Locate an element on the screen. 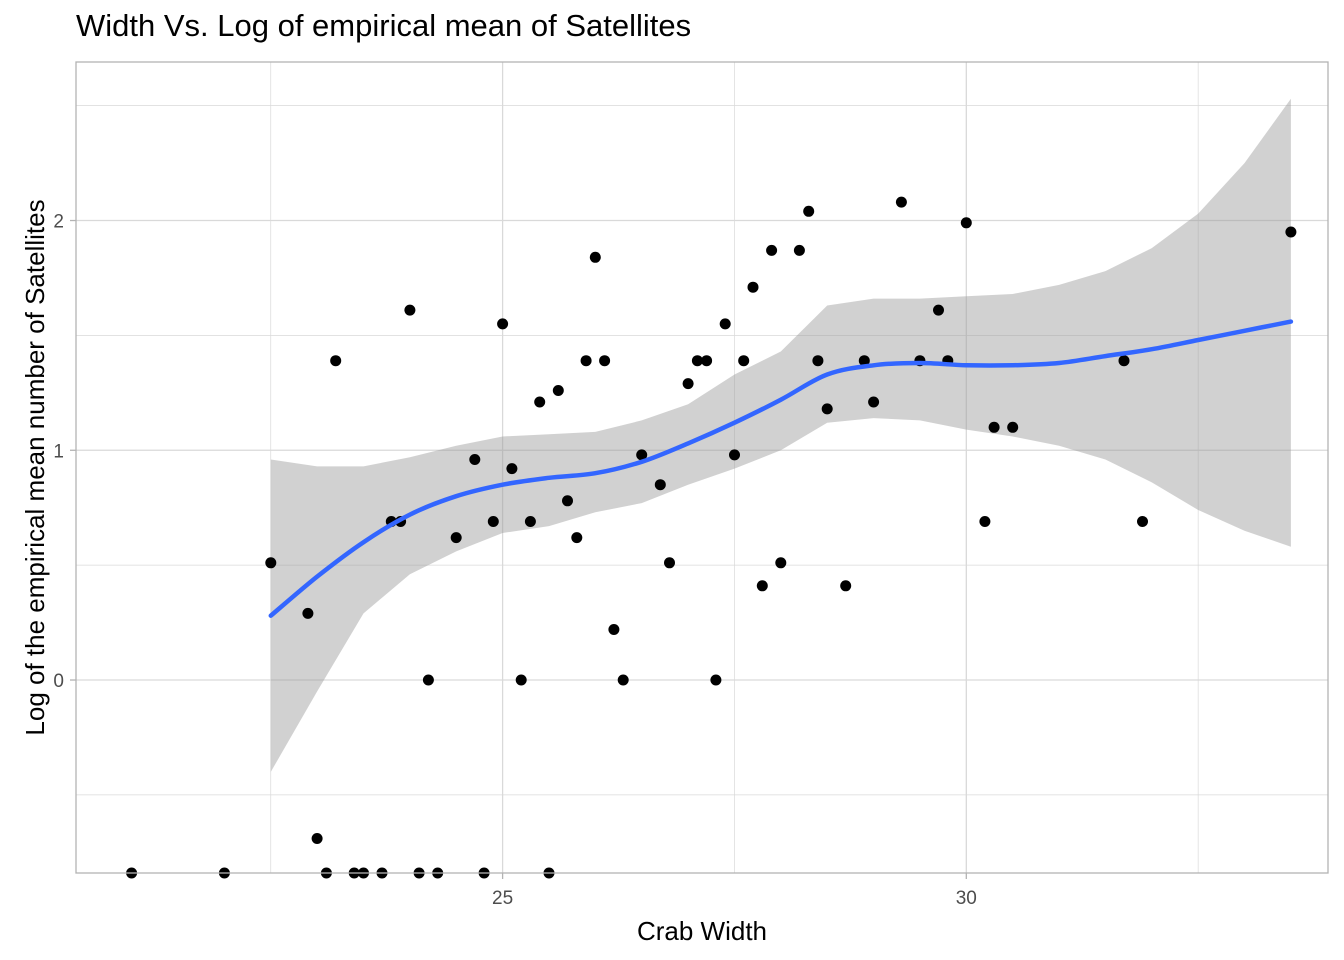  y-tick-label: 0 is located at coordinates (58, 681).